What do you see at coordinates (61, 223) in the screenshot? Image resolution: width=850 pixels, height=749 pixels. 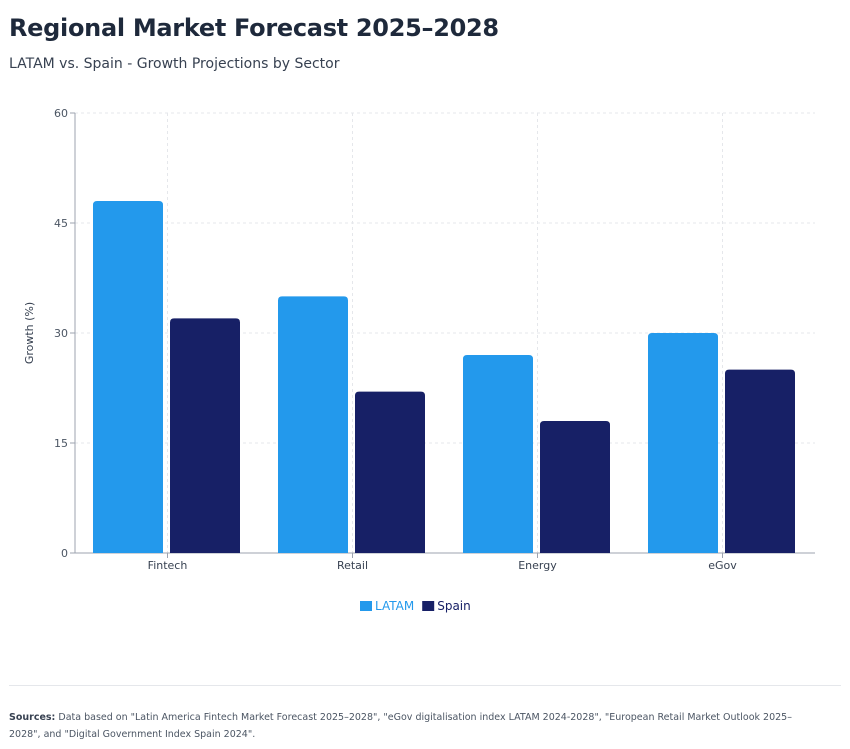 I see `y-tick-label: 45` at bounding box center [61, 223].